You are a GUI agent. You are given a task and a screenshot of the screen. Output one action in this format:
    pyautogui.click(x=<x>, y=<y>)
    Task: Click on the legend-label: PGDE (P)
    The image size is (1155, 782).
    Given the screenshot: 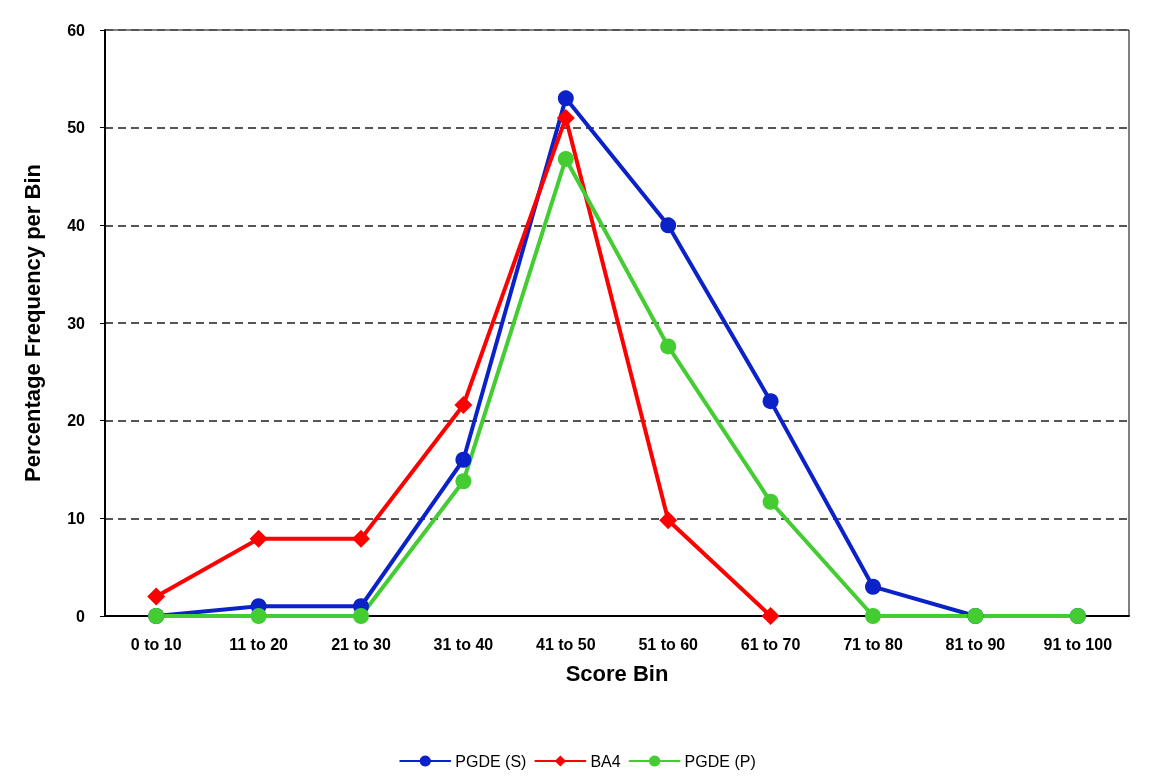 What is the action you would take?
    pyautogui.click(x=720, y=761)
    